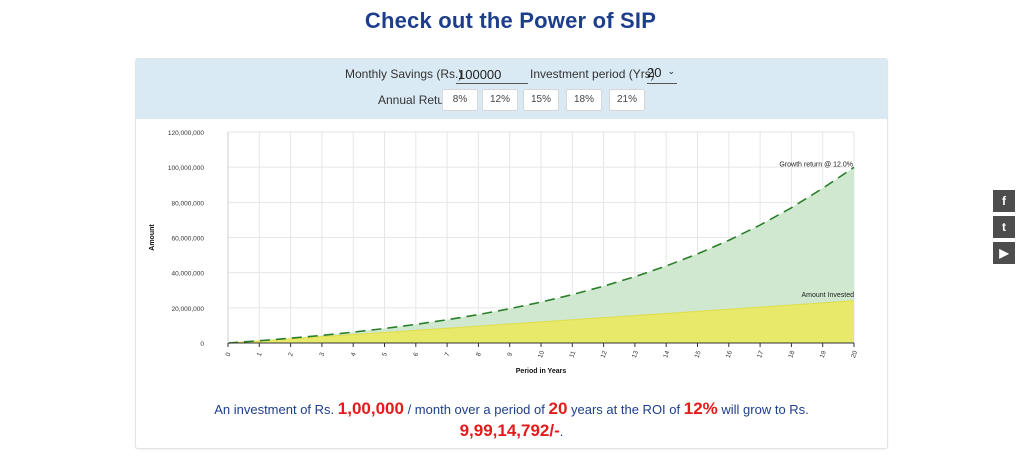 The height and width of the screenshot is (462, 1021). Describe the element at coordinates (572, 354) in the screenshot. I see `x-tick-label: 11` at that location.